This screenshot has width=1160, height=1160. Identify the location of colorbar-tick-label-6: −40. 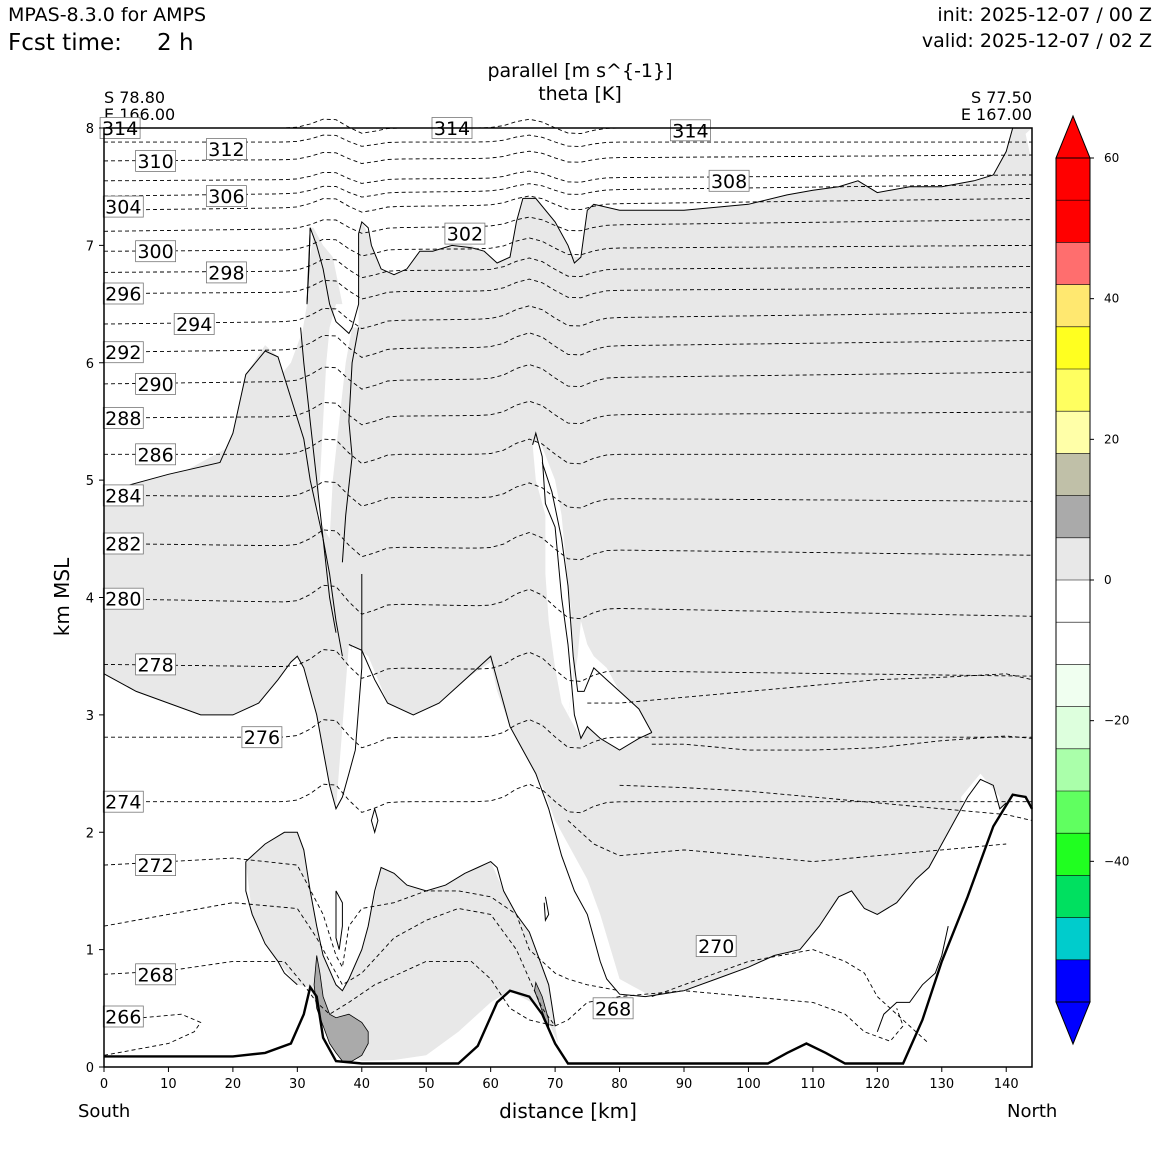
(1116, 861).